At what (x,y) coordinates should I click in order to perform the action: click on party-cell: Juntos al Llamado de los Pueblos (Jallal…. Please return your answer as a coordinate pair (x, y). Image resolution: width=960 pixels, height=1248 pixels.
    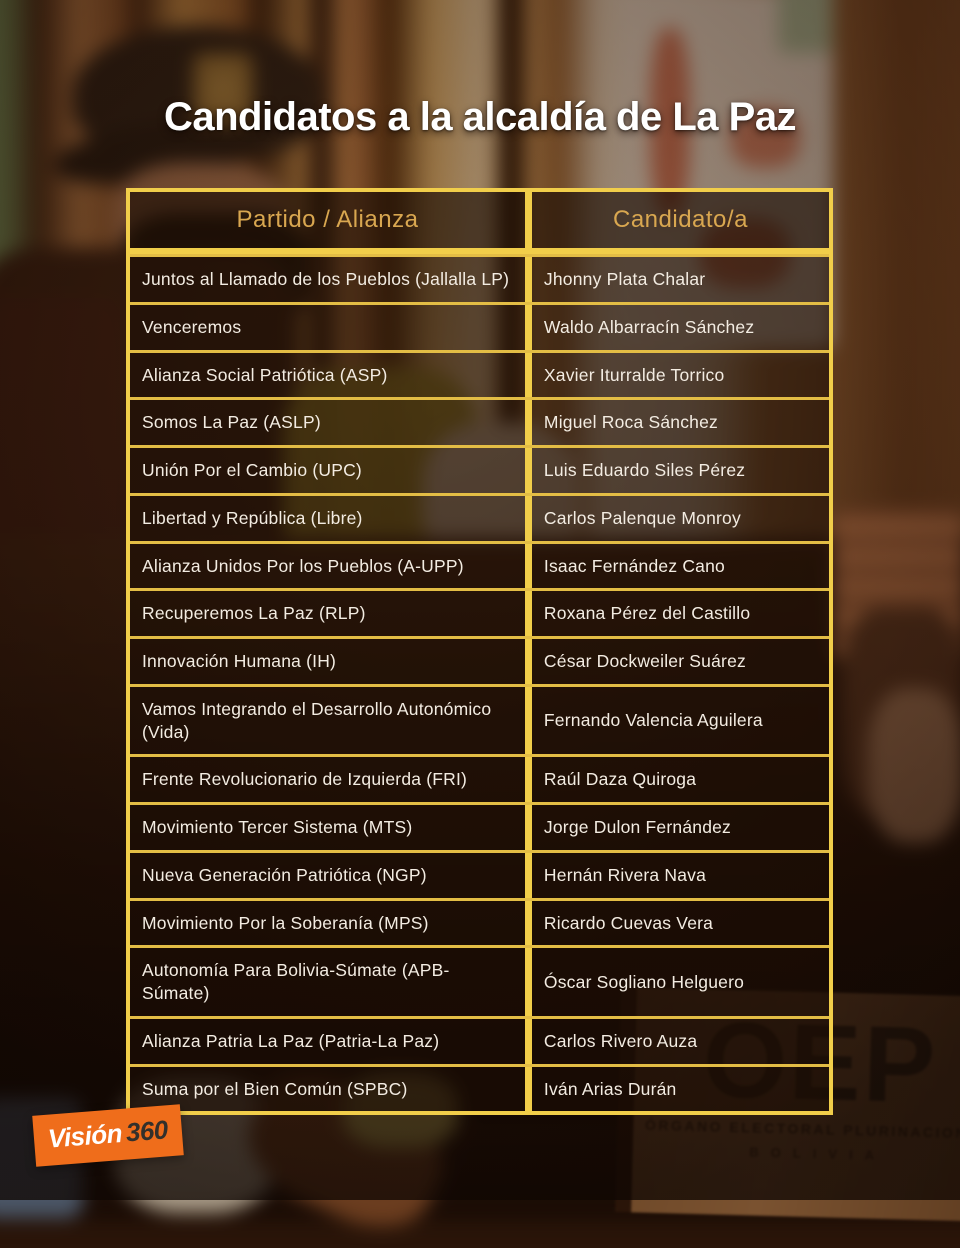
    Looking at the image, I should click on (331, 279).